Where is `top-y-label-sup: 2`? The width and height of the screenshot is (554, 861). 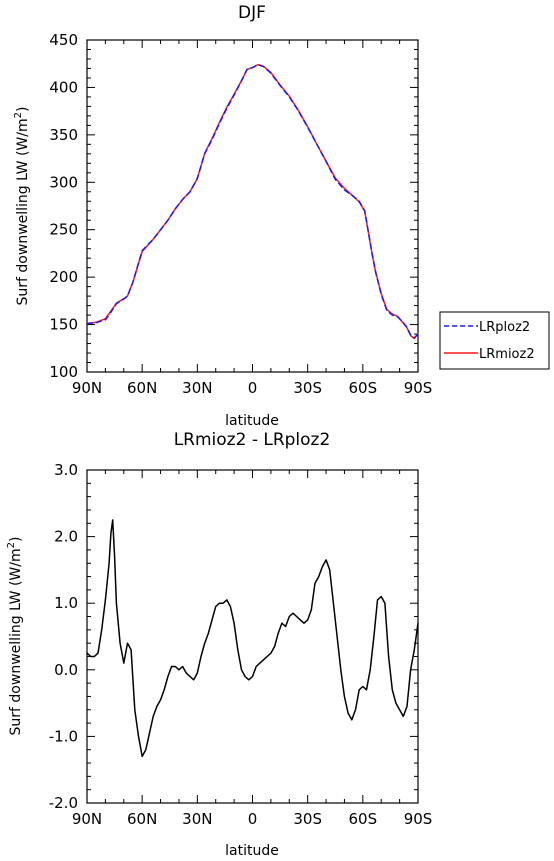 top-y-label-sup: 2 is located at coordinates (18, 115).